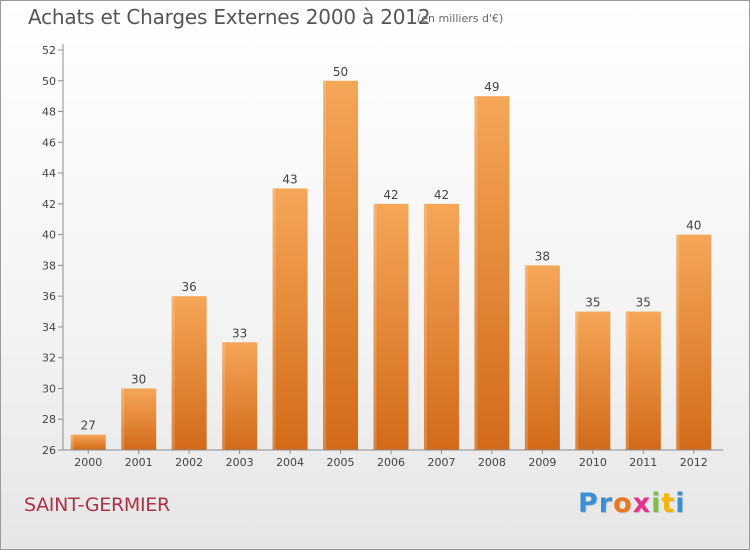 This screenshot has height=550, width=750. What do you see at coordinates (643, 462) in the screenshot?
I see `x-tick-label: 2011` at bounding box center [643, 462].